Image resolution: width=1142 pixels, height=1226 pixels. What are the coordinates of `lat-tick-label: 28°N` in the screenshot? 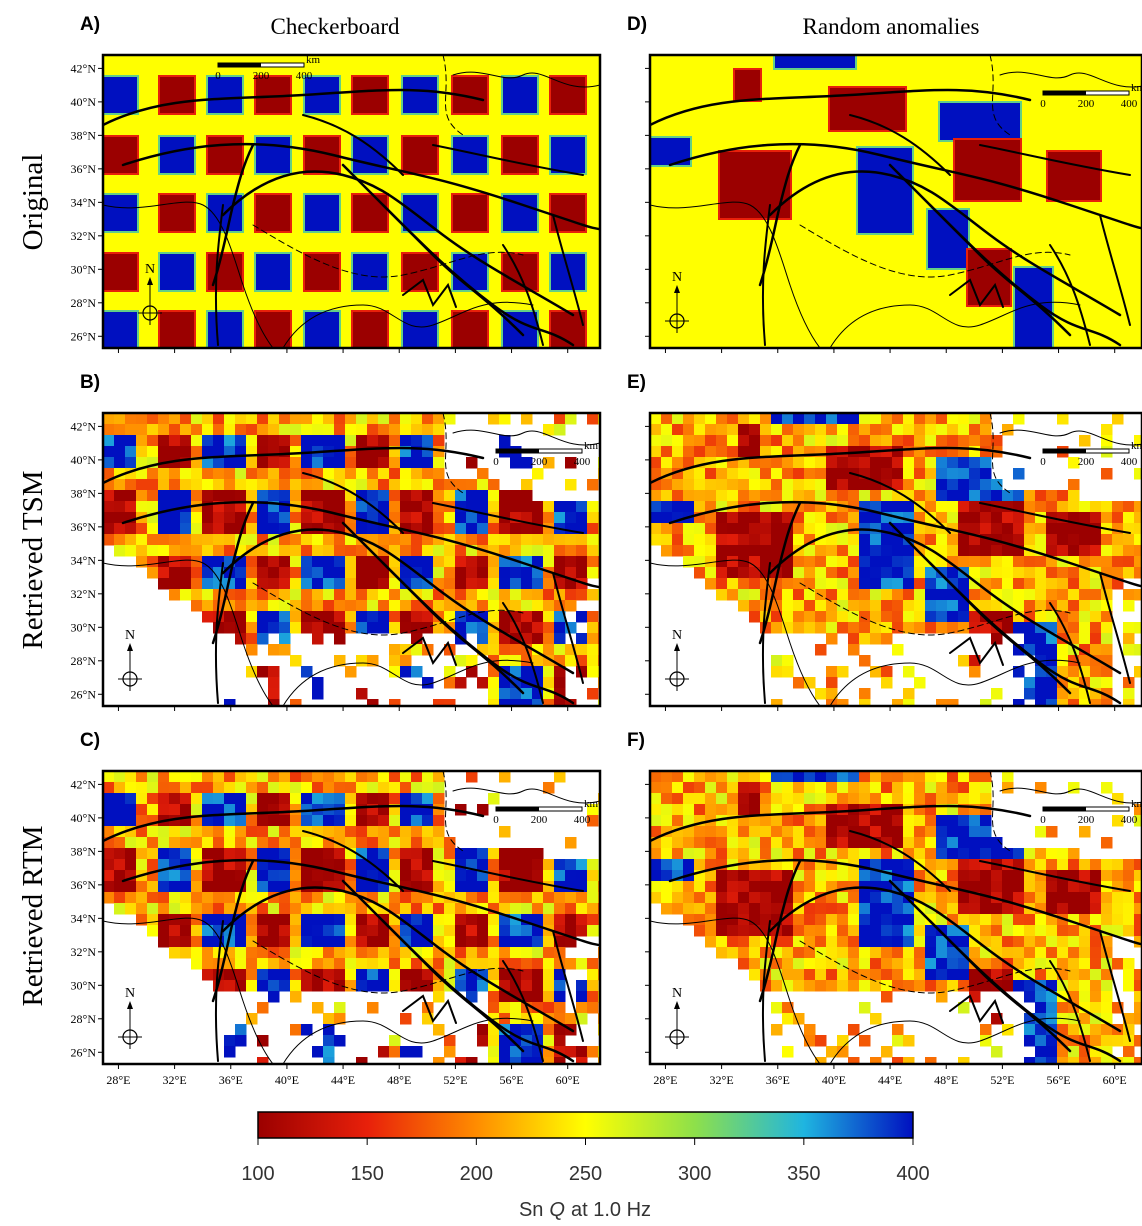 It's located at (84, 1019).